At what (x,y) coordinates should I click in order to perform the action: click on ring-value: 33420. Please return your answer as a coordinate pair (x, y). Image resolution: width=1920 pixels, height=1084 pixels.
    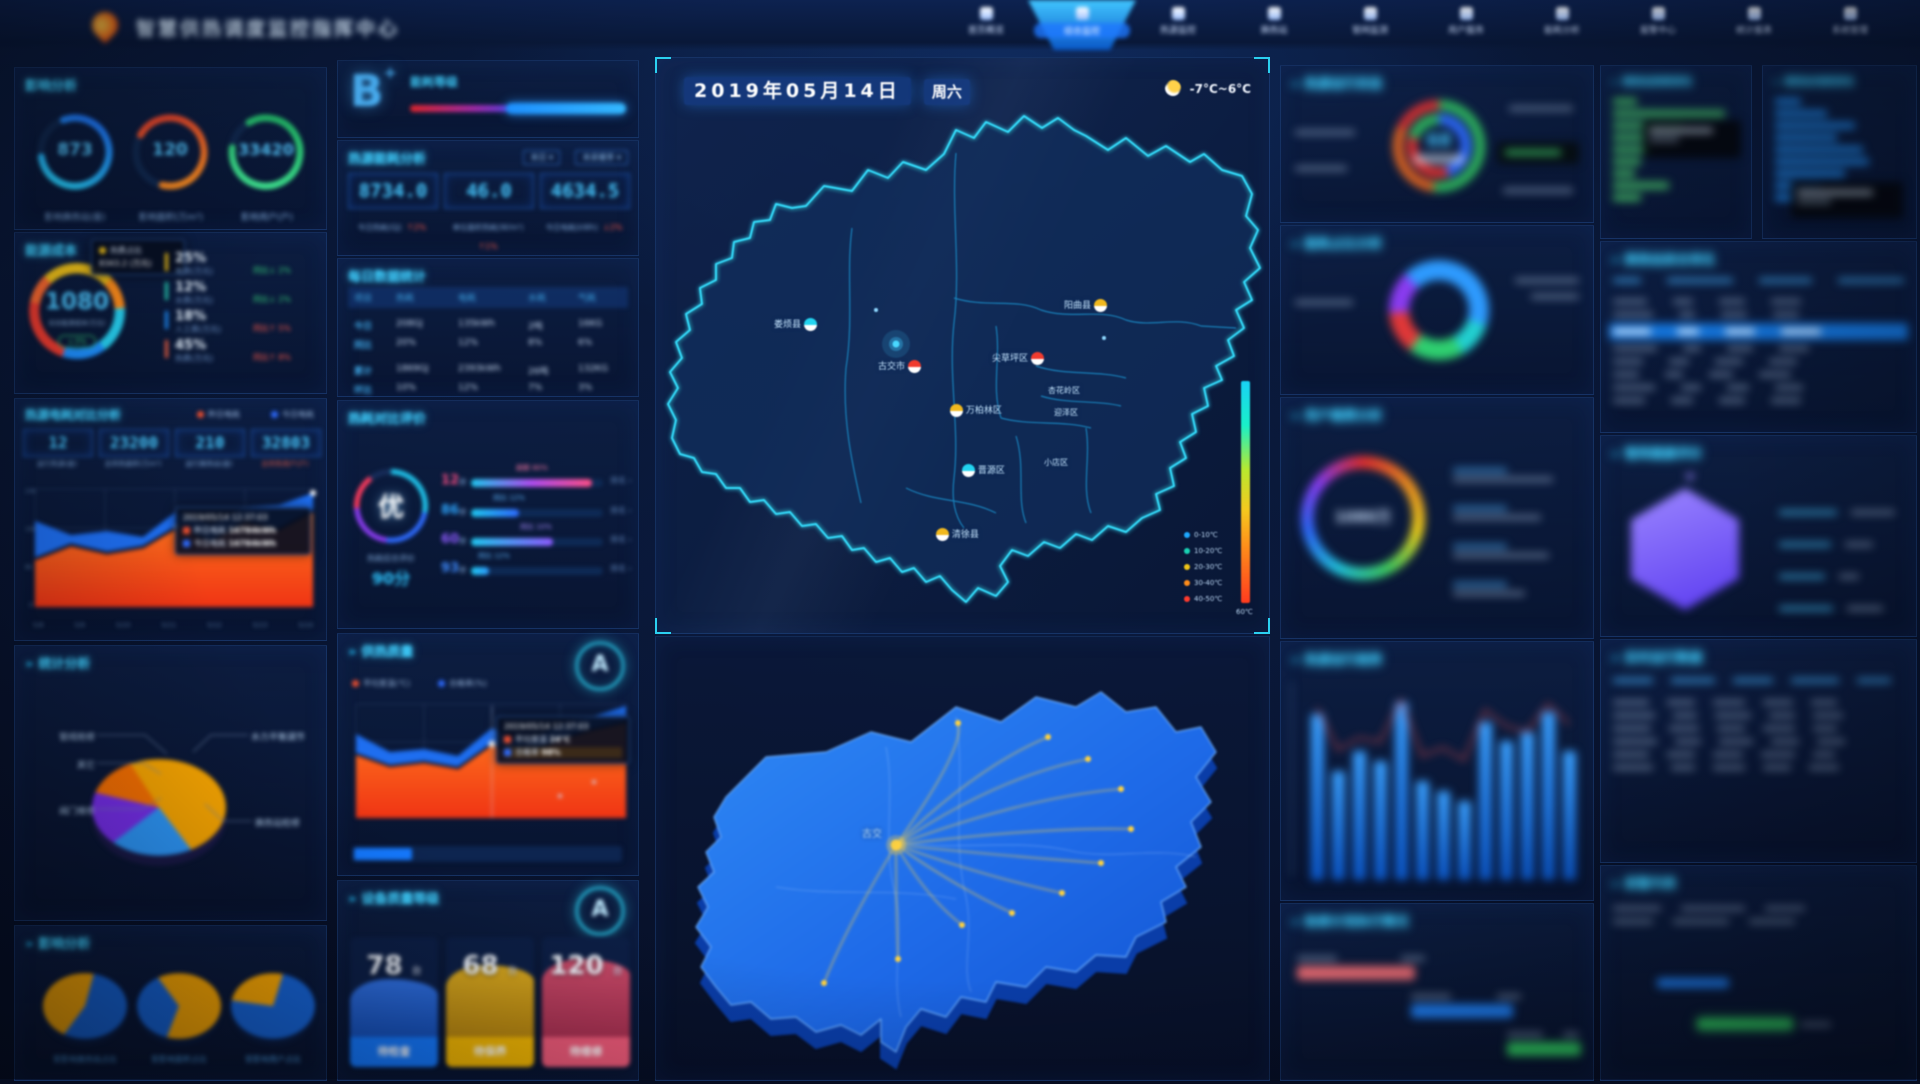
    Looking at the image, I should click on (266, 149).